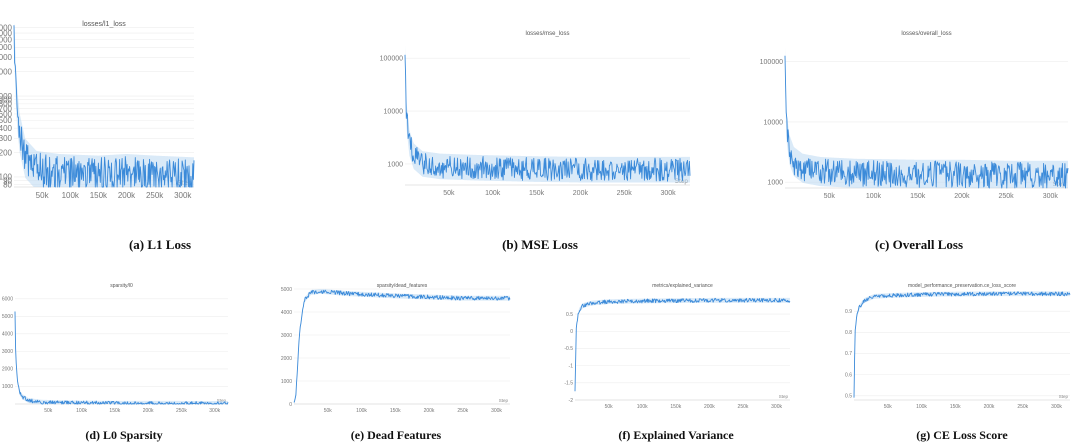  Describe the element at coordinates (848, 333) in the screenshot. I see `y-tick-label: 0.8` at that location.